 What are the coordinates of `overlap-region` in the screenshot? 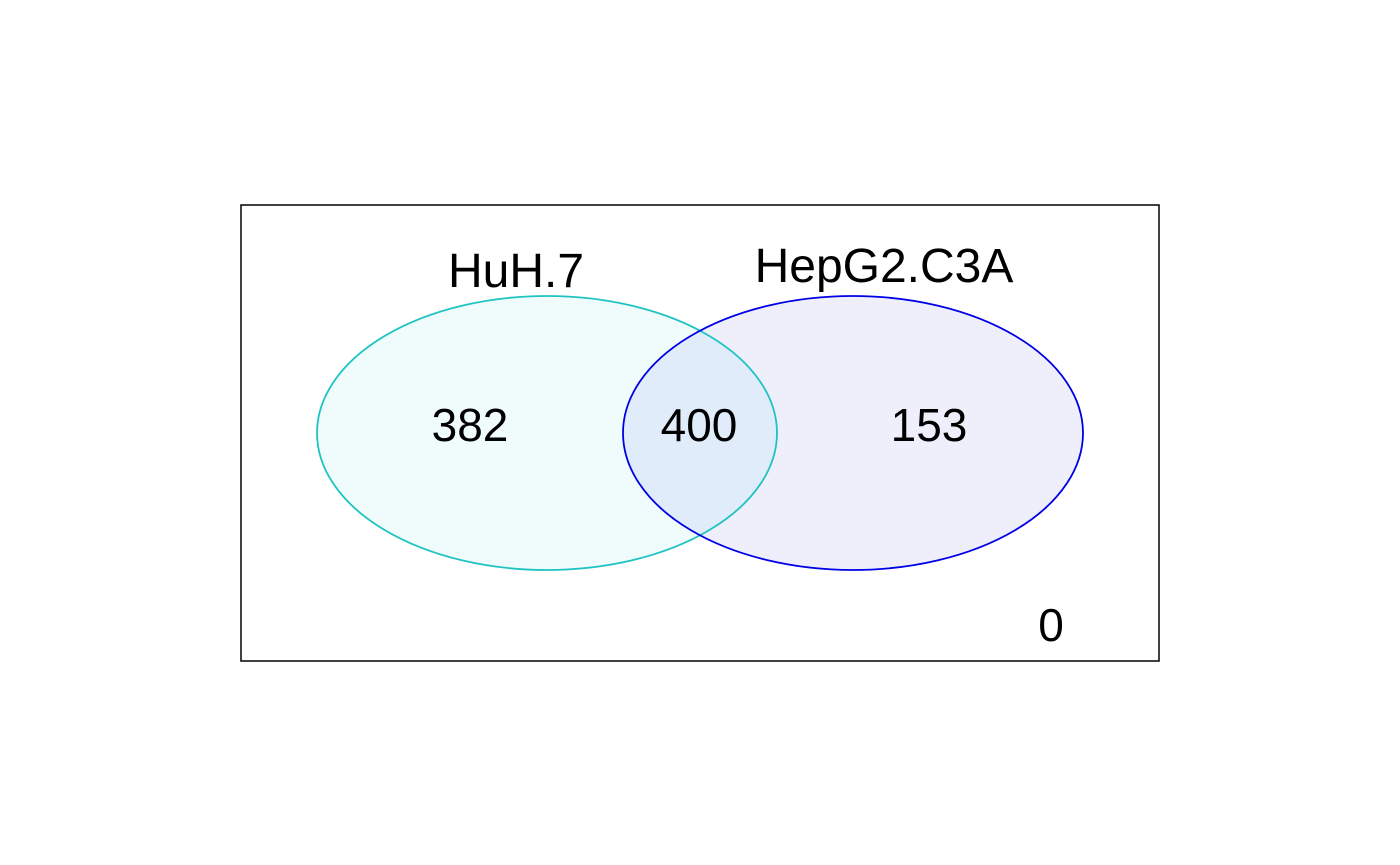 It's located at (700, 433).